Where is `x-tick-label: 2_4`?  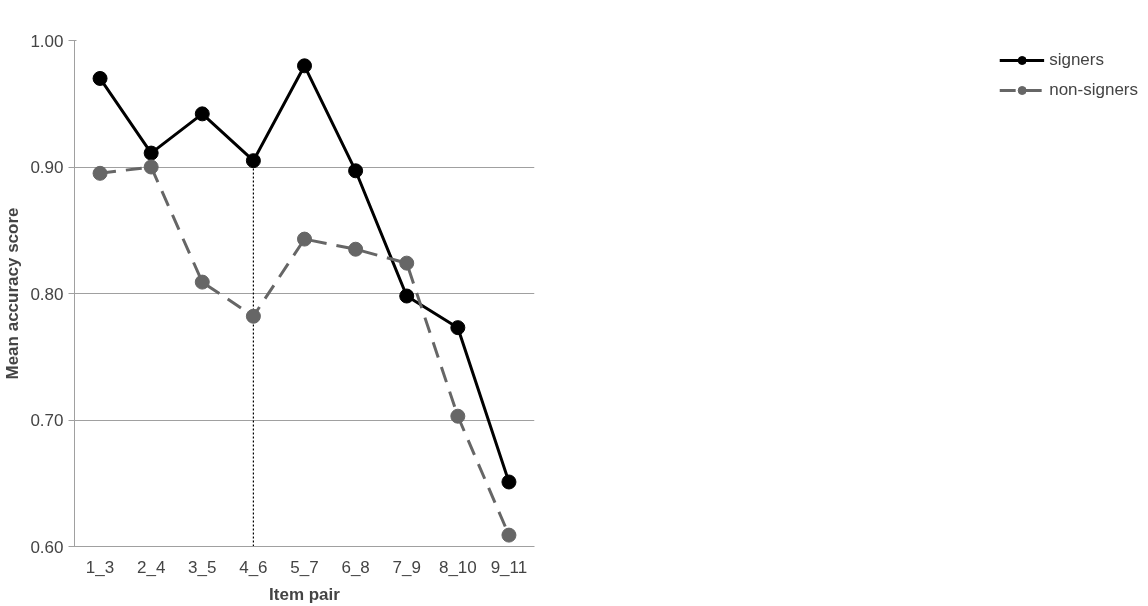 x-tick-label: 2_4 is located at coordinates (151, 567).